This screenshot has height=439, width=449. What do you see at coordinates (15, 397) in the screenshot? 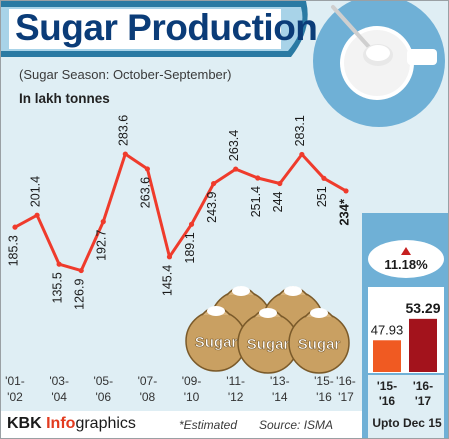
I see `x-tick-label: '02` at bounding box center [15, 397].